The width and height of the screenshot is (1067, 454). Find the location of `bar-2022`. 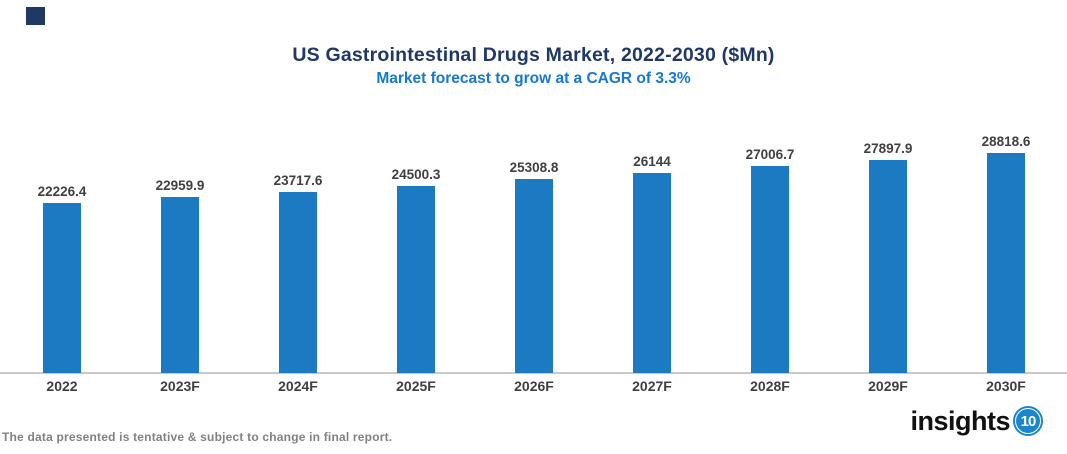

bar-2022 is located at coordinates (62, 287).